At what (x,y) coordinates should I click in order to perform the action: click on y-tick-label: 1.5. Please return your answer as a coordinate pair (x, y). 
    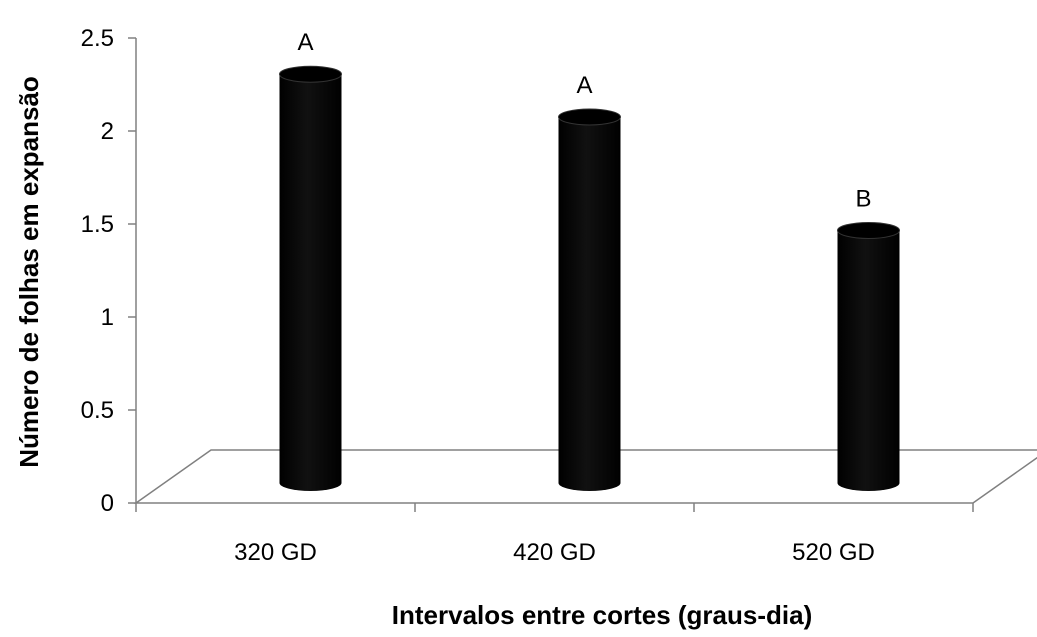
    Looking at the image, I should click on (97, 224).